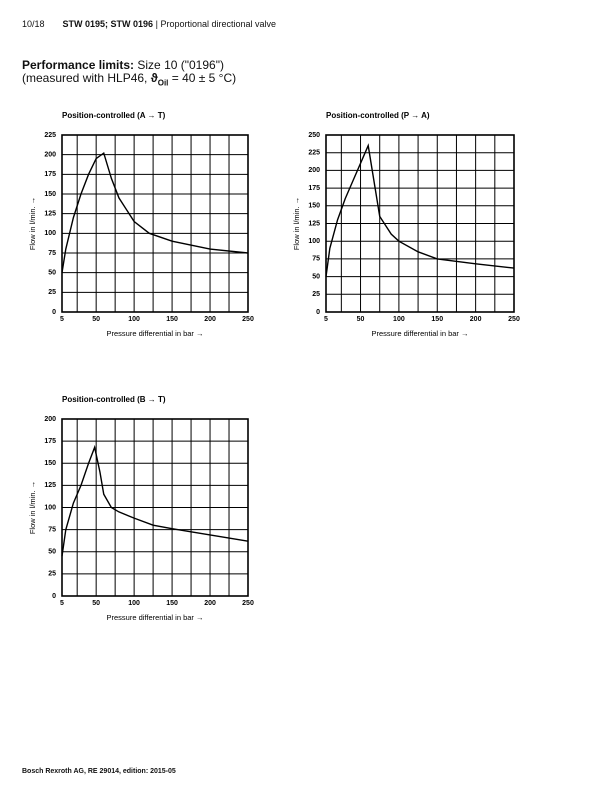 Image resolution: width=595 pixels, height=788 pixels. What do you see at coordinates (114, 115) in the screenshot?
I see `chart-title: Position-controlled (A → T)` at bounding box center [114, 115].